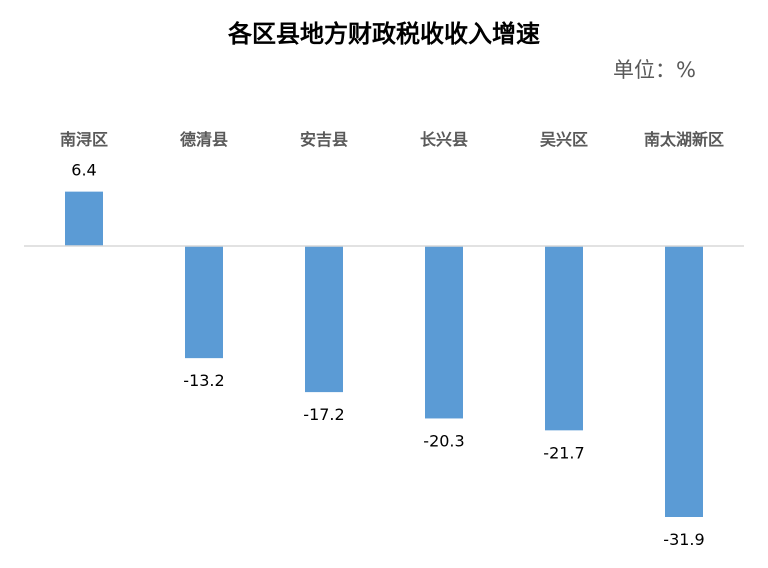  I want to click on category-label: 南太湖新区, so click(684, 139).